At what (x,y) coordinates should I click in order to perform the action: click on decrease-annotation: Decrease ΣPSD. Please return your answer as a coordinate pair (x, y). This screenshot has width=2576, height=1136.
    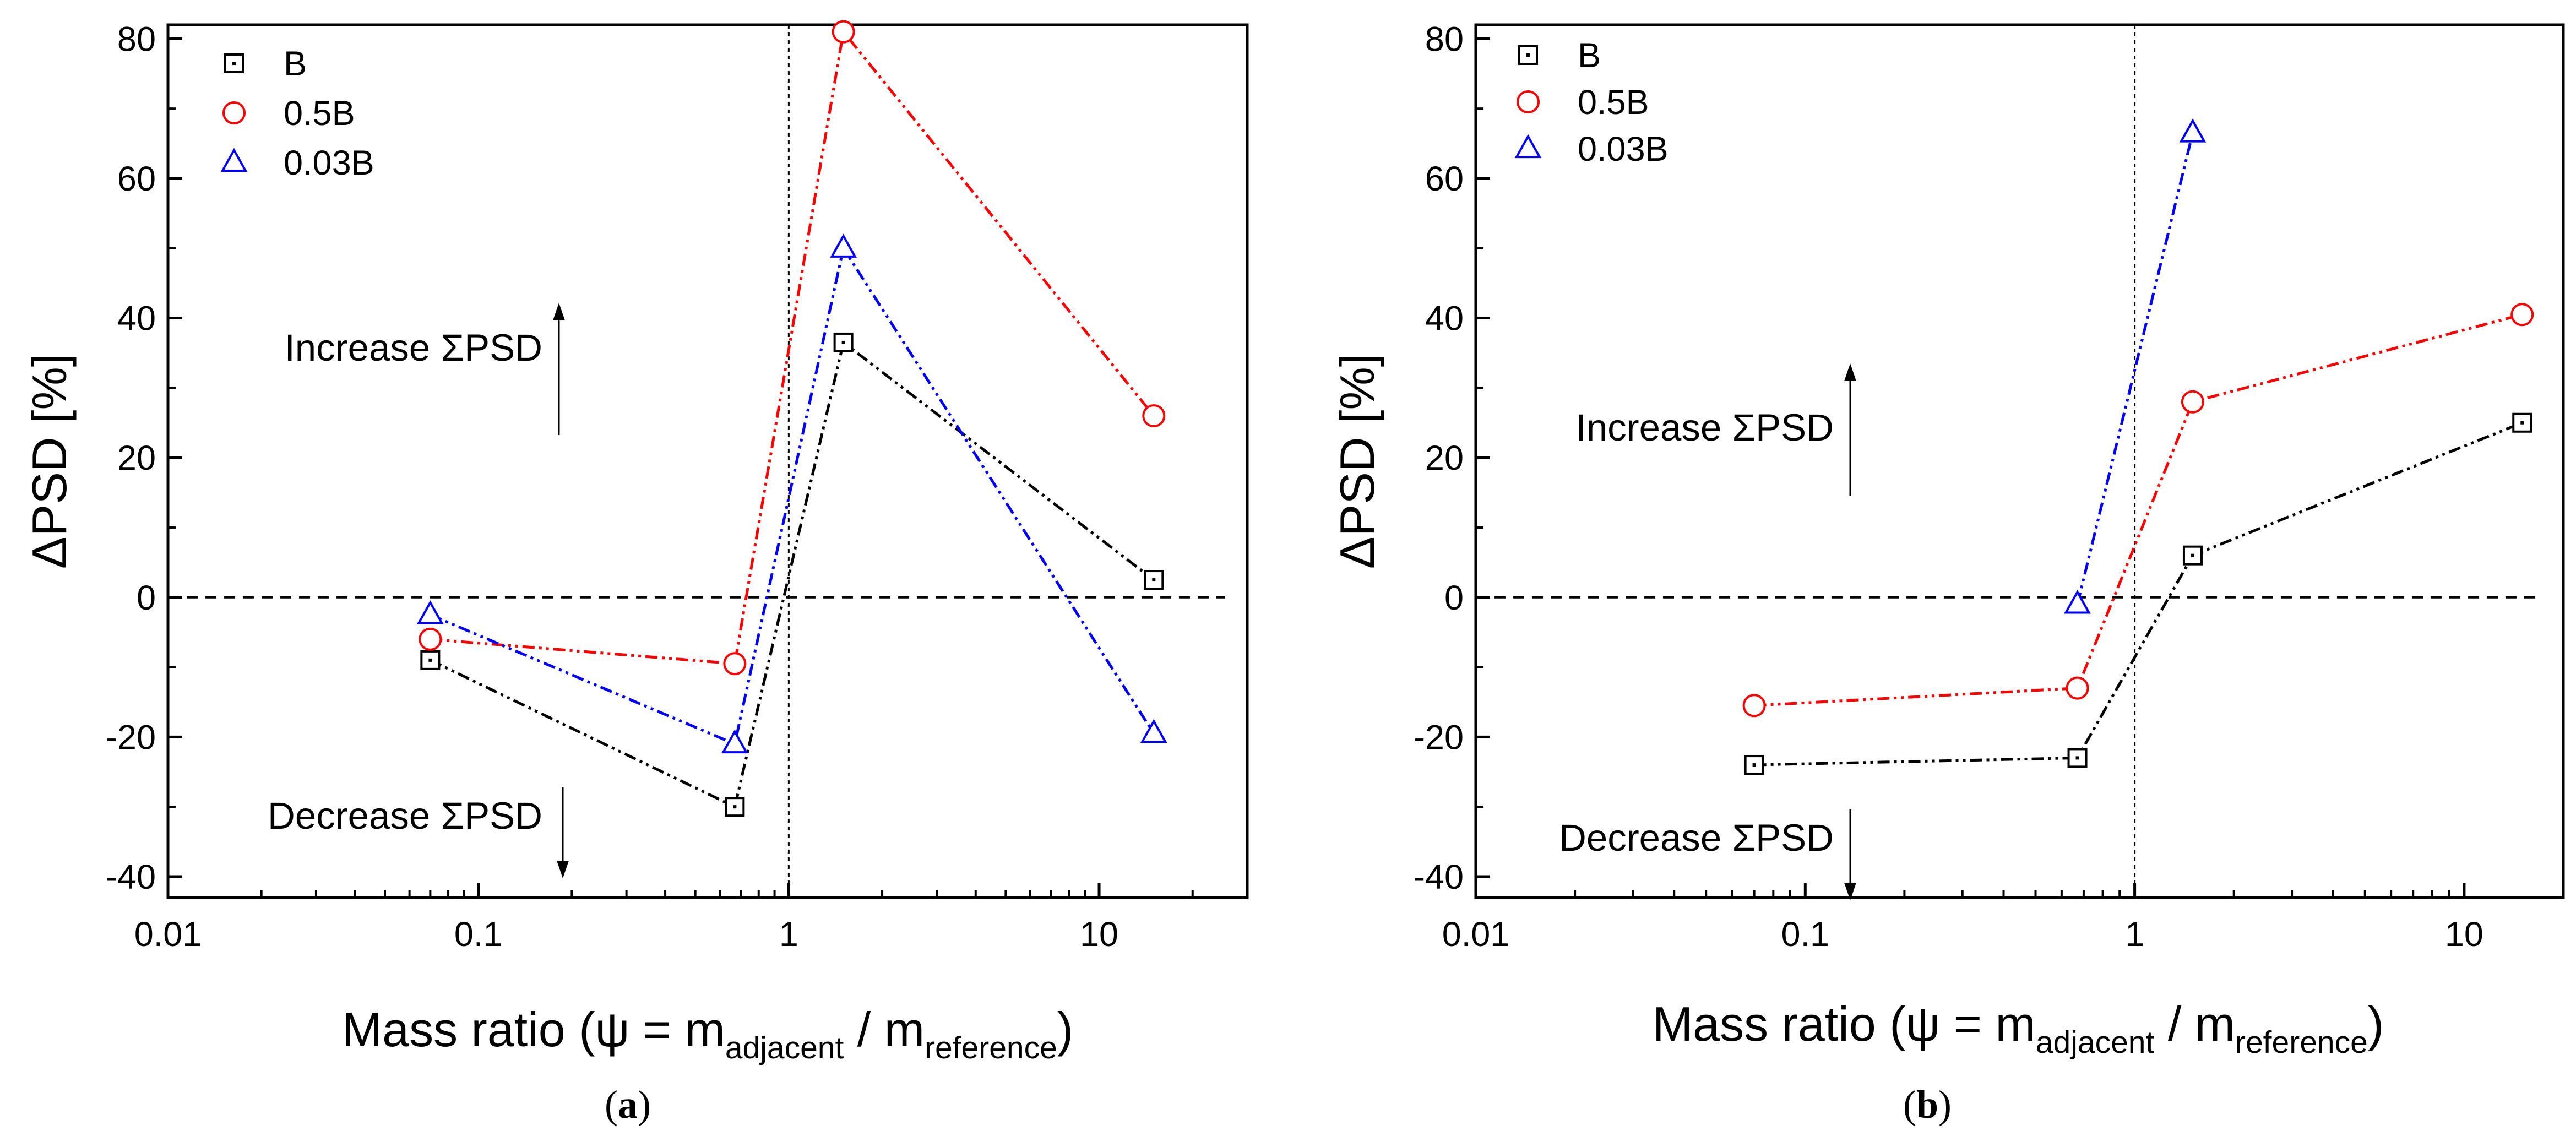
    Looking at the image, I should click on (1697, 838).